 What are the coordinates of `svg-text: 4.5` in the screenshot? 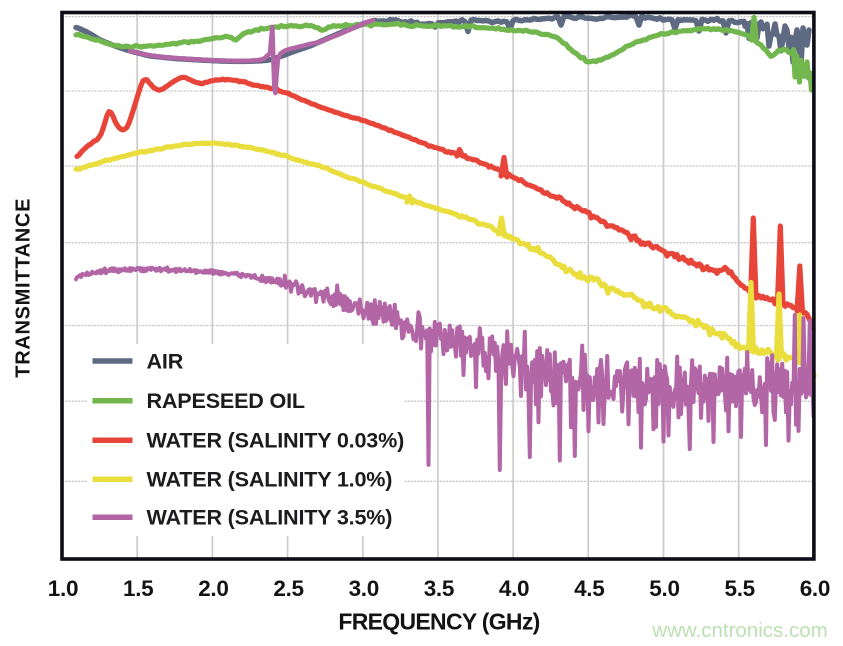 It's located at (589, 588).